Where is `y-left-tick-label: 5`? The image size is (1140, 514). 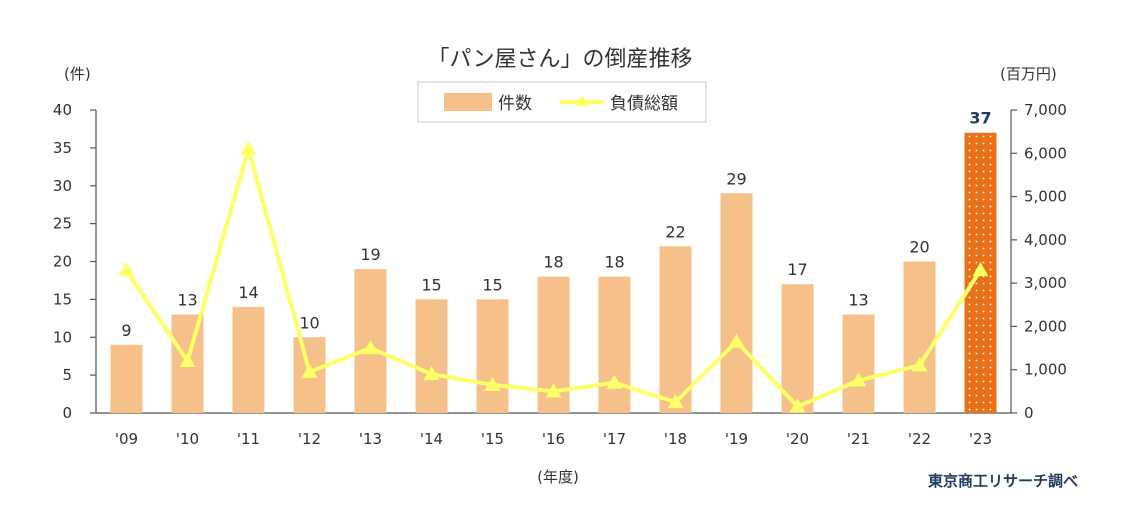
y-left-tick-label: 5 is located at coordinates (67, 375).